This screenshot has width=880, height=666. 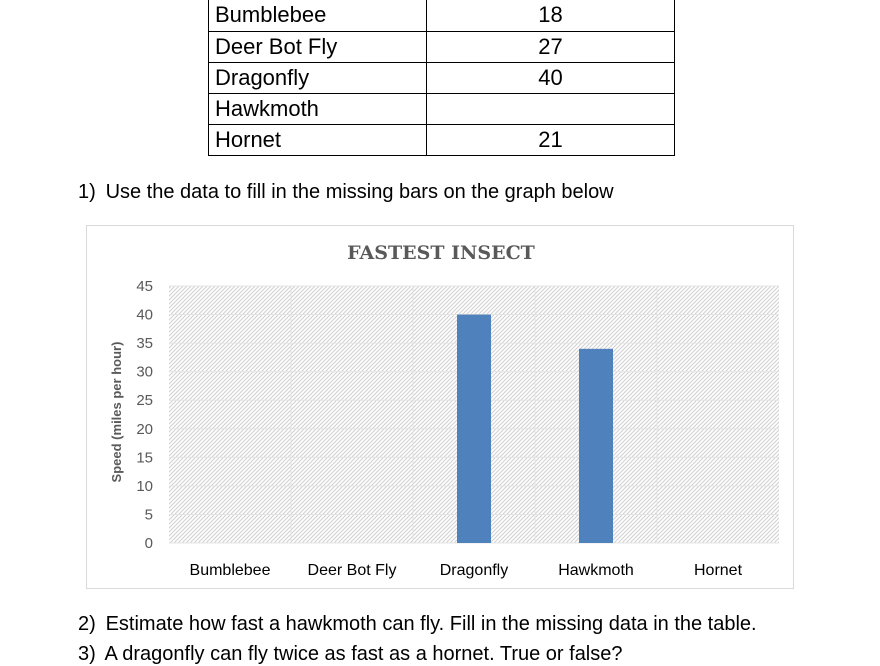 I want to click on y-axis-title: Speed (miles per hour), so click(x=116, y=412).